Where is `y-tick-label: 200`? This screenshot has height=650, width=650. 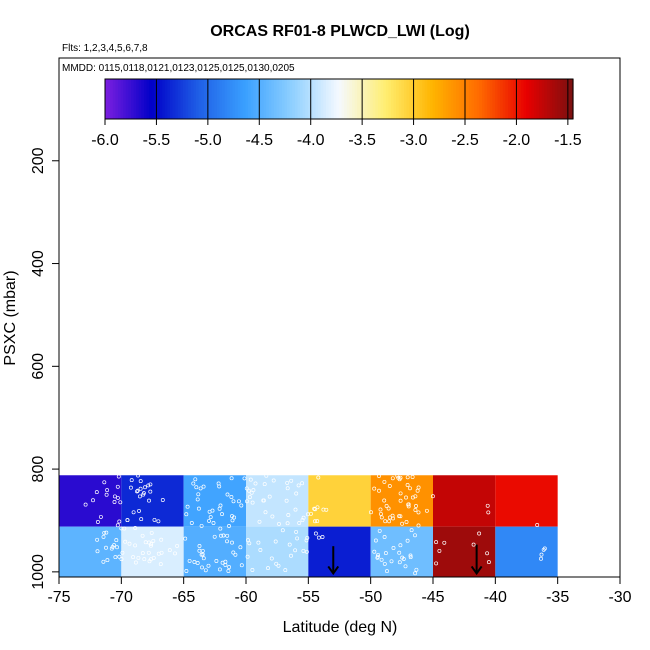 y-tick-label: 200 is located at coordinates (38, 160).